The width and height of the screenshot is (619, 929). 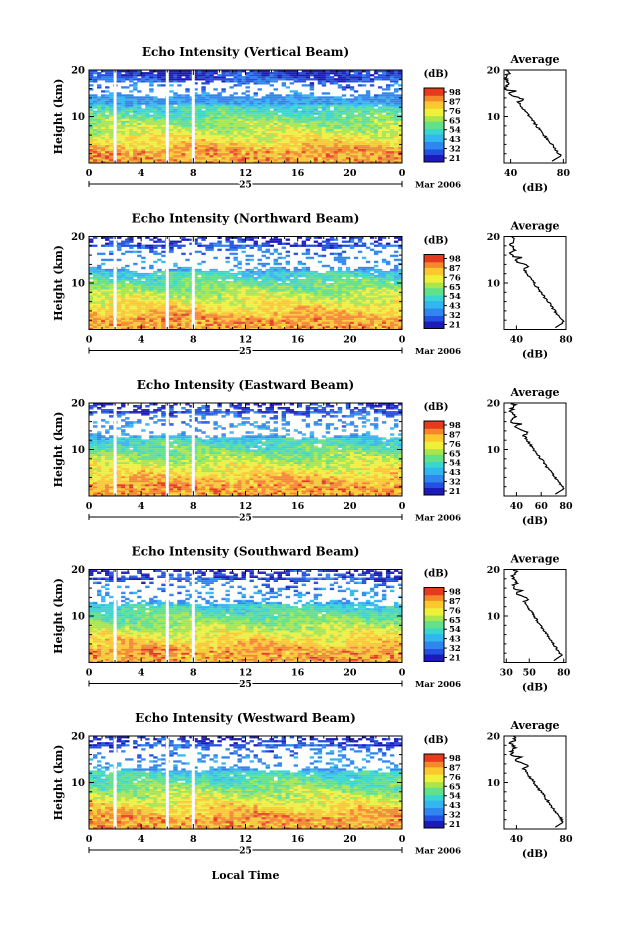 What do you see at coordinates (511, 173) in the screenshot?
I see `avg-x-tick-label: 40` at bounding box center [511, 173].